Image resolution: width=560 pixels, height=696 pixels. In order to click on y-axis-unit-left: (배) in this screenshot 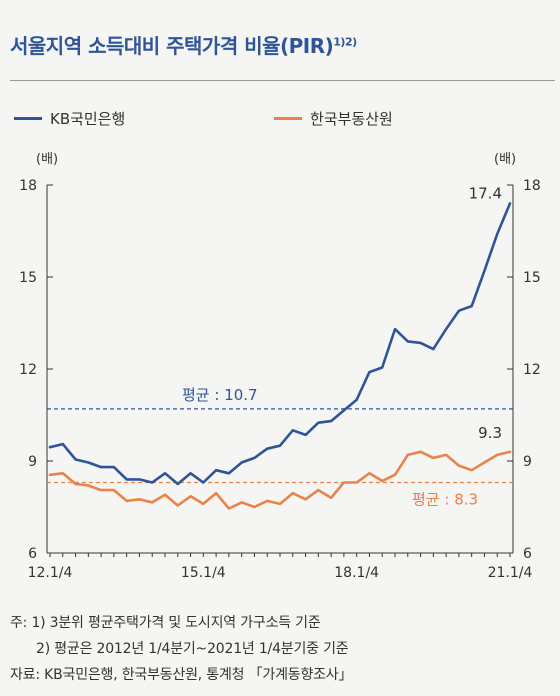, I will do `click(47, 159)`.